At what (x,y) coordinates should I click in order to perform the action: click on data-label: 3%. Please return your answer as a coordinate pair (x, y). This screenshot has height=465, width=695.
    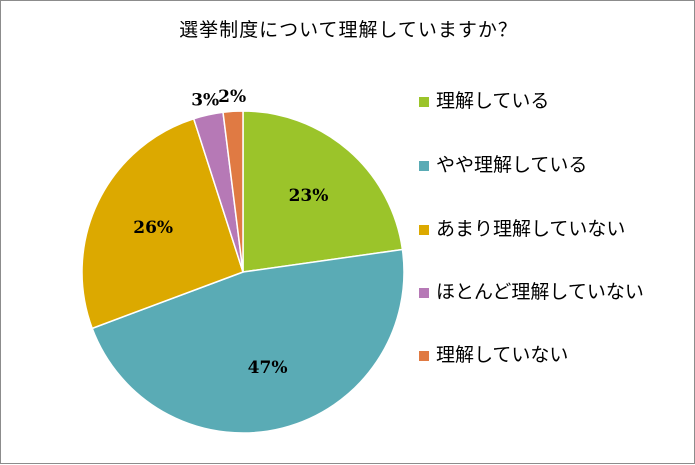
    Looking at the image, I should click on (205, 101).